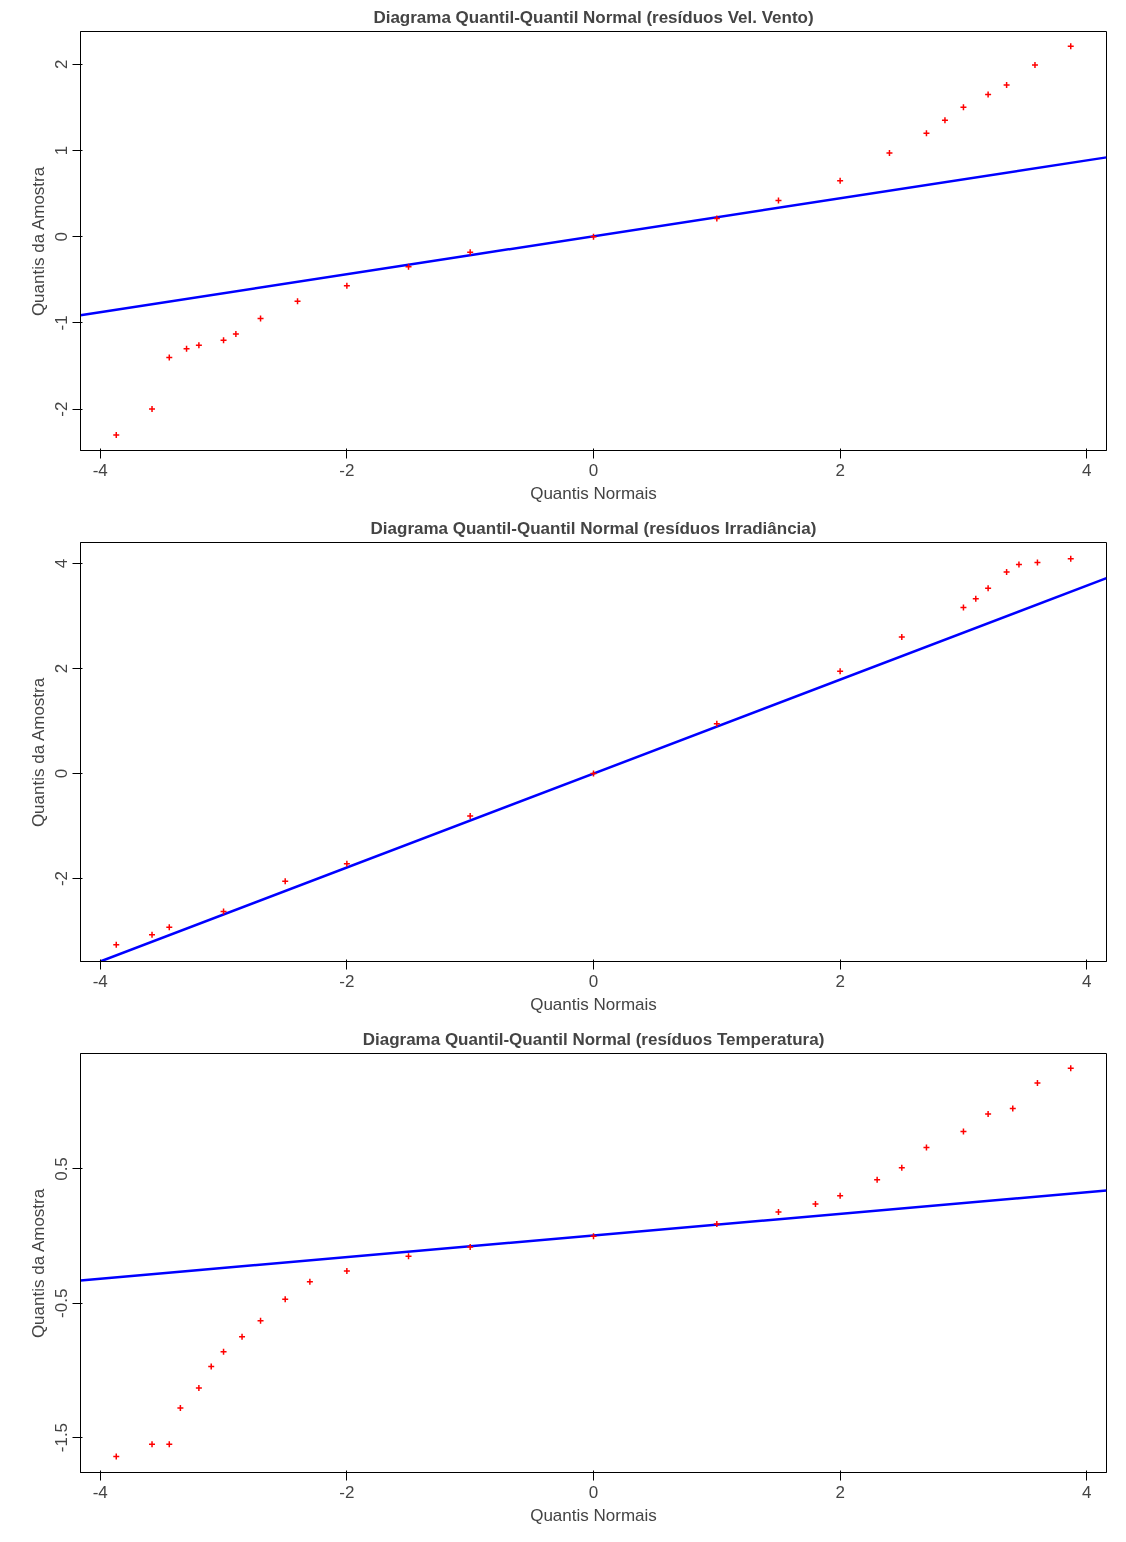 The height and width of the screenshot is (1542, 1126). I want to click on y-tick-label: 1, so click(62, 150).